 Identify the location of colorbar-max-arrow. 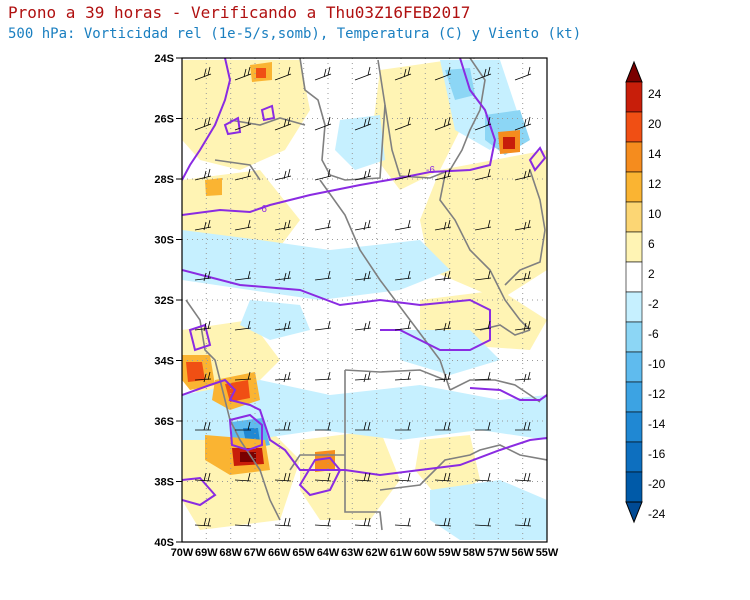
(634, 71).